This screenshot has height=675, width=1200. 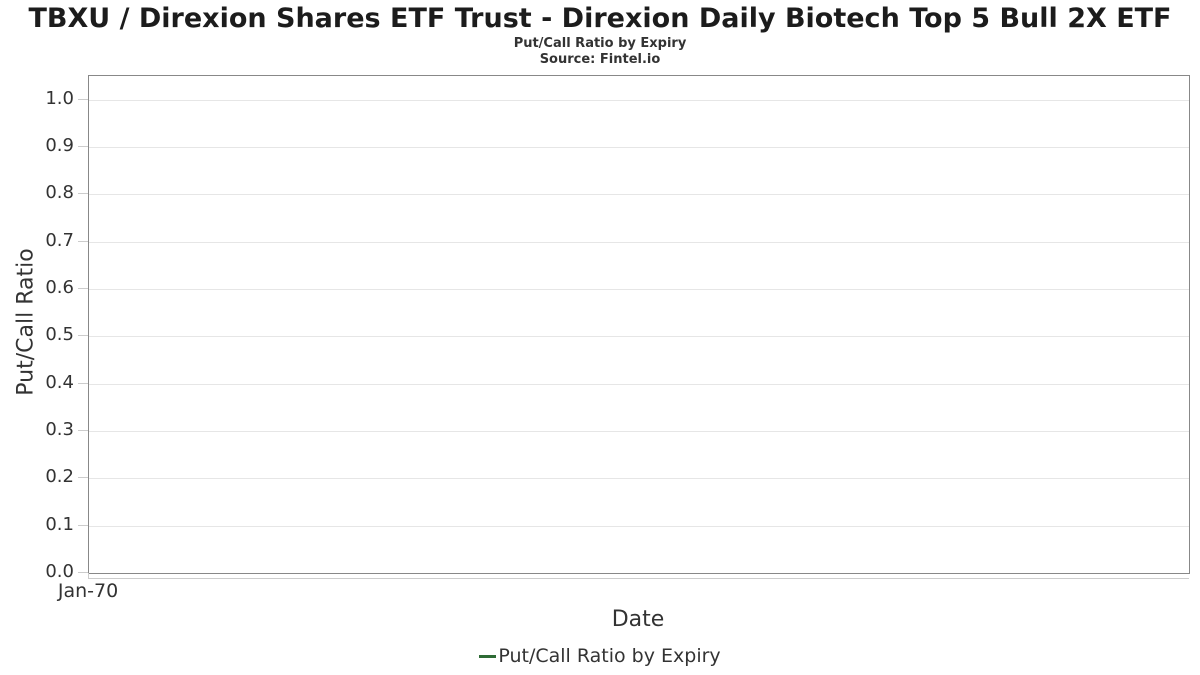 I want to click on x-tick-mark, so click(x=88, y=575).